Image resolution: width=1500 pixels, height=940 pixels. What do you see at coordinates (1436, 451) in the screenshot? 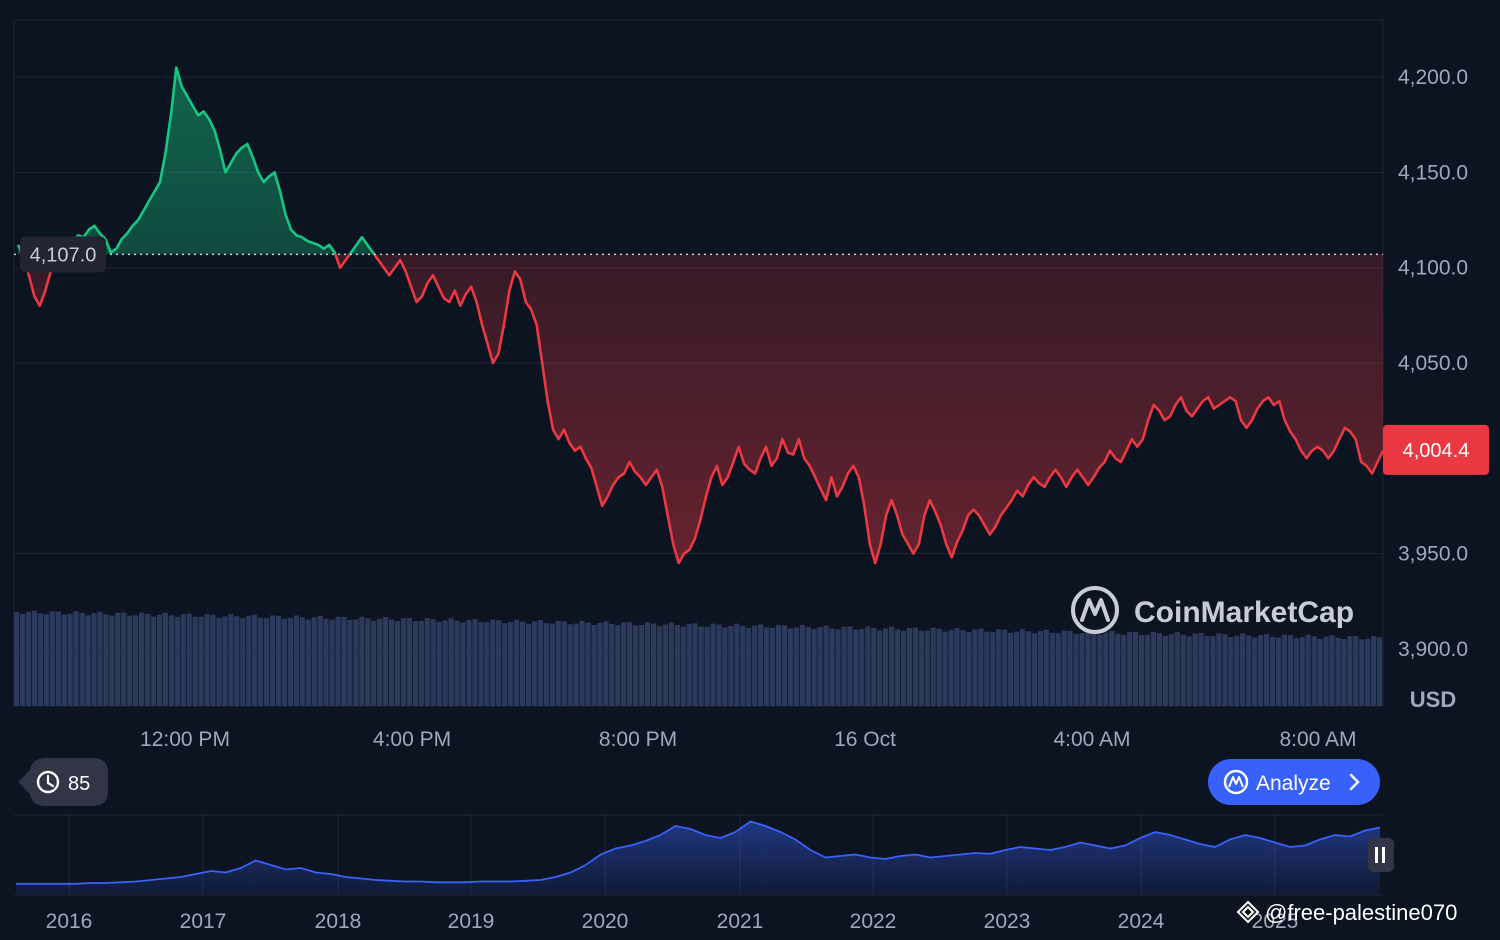
I see `current-price-text: 4,004.4` at bounding box center [1436, 451].